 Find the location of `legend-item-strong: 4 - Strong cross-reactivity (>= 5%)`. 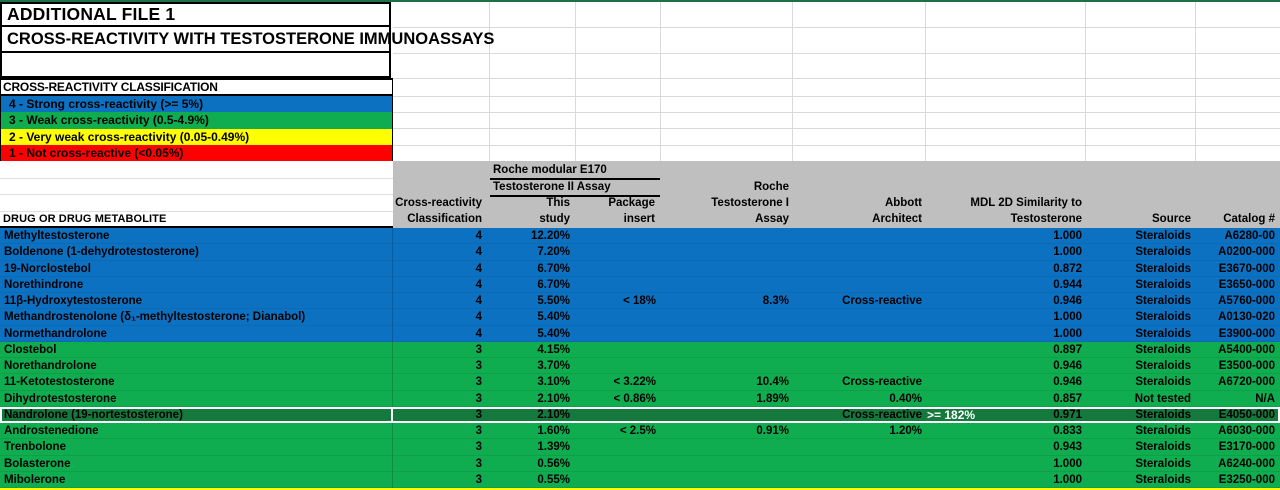

legend-item-strong: 4 - Strong cross-reactivity (>= 5%) is located at coordinates (196, 104).